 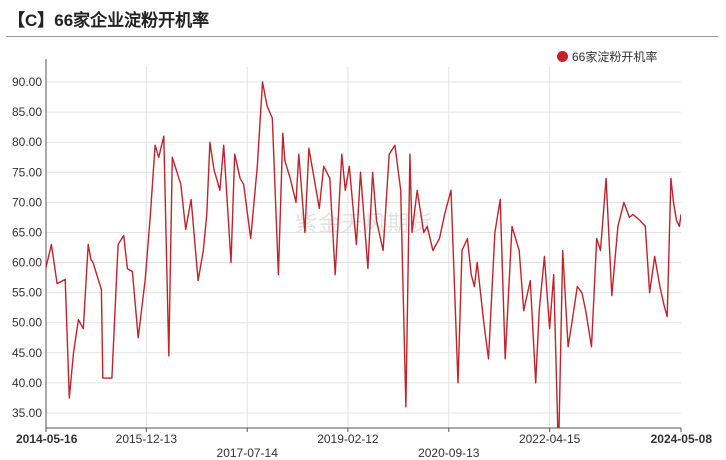 I want to click on x-tick-label: 2019-02-12, so click(x=348, y=439).